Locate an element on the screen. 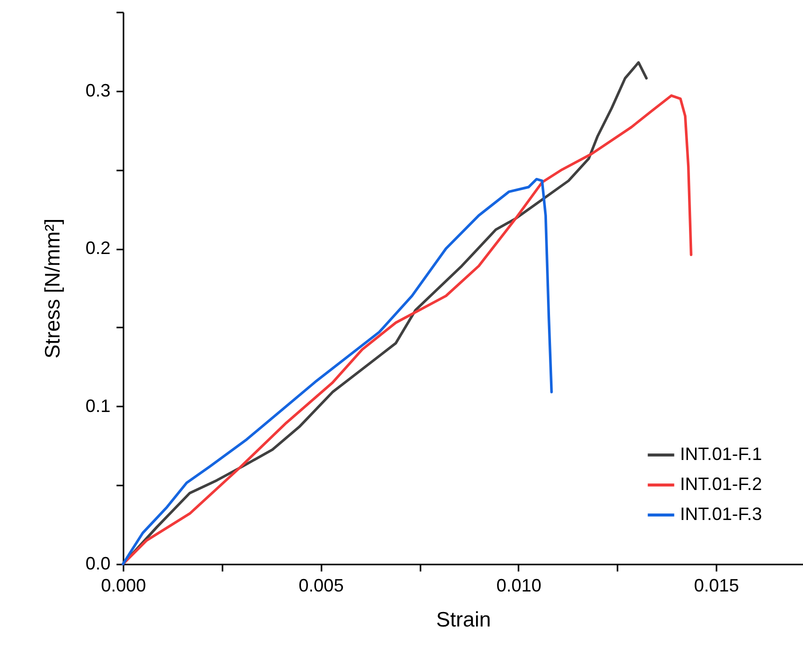 This screenshot has height=647, width=803. y-tick-label: 0.3 is located at coordinates (97, 90).